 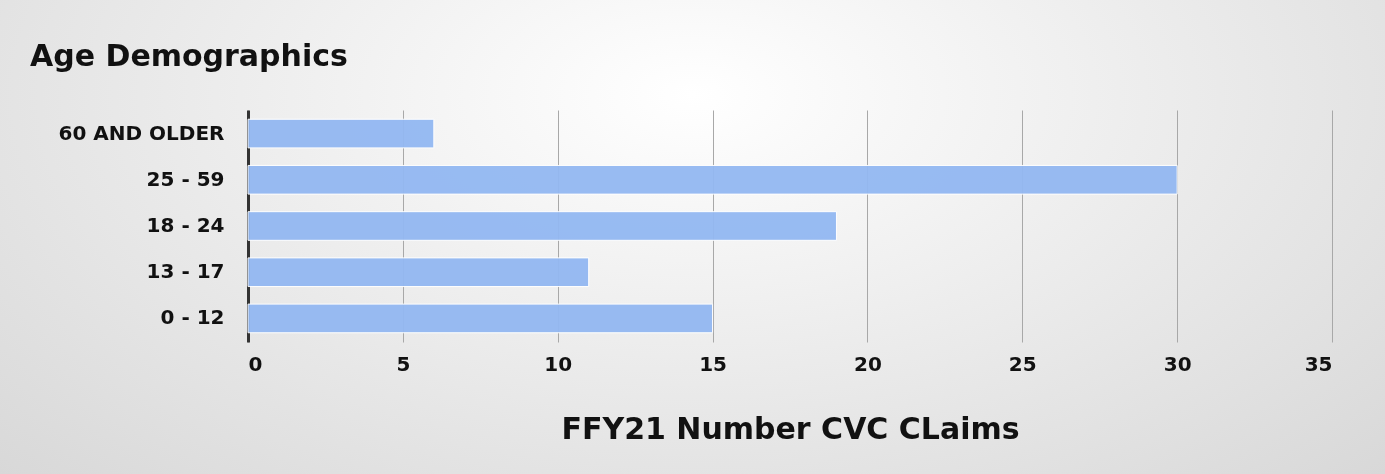 What do you see at coordinates (558, 363) in the screenshot?
I see `x-tick-label: 10` at bounding box center [558, 363].